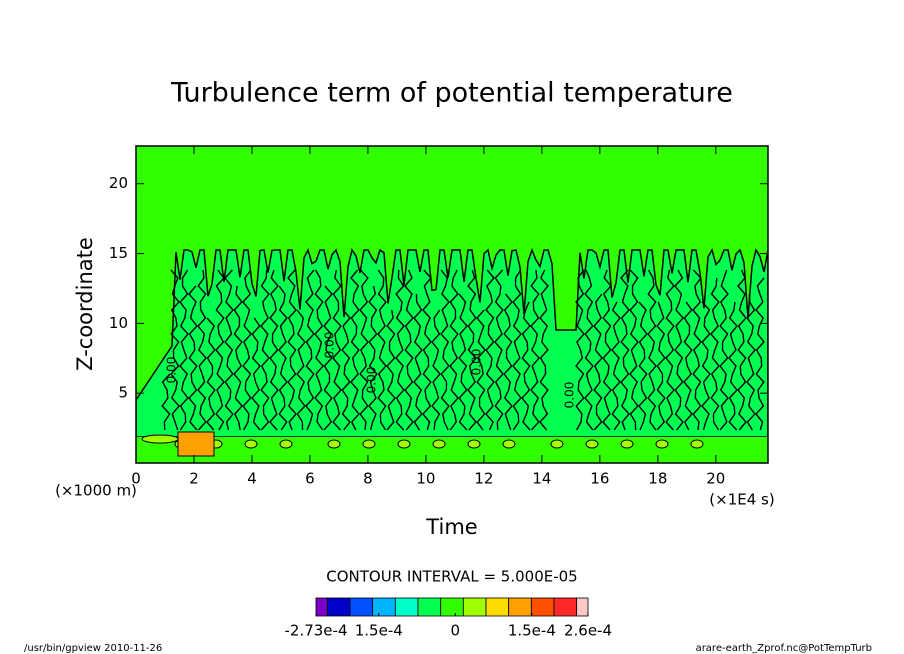  I want to click on x-tick-label: 12, so click(483, 479).